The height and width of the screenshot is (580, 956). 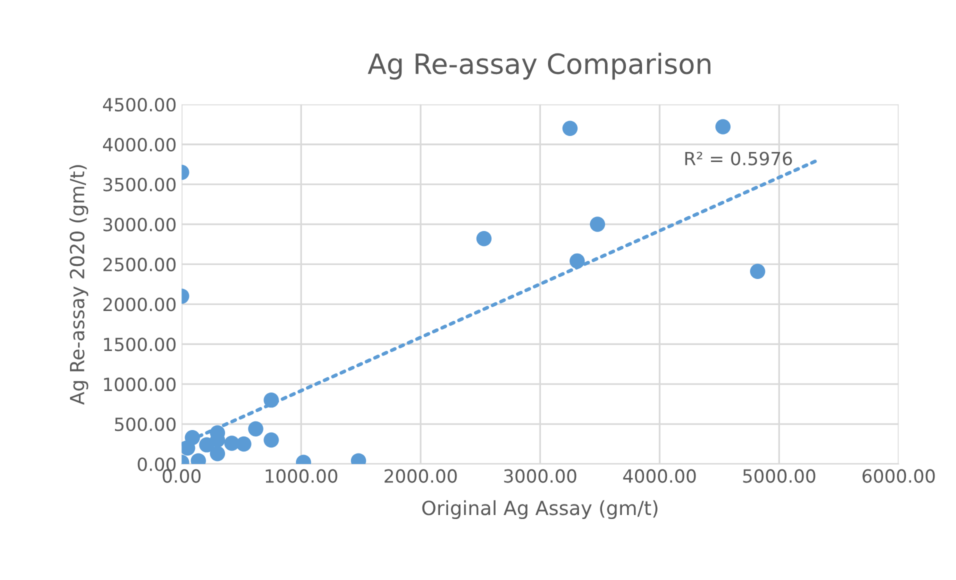 I want to click on y-tick-label: 4000.00, so click(x=139, y=145).